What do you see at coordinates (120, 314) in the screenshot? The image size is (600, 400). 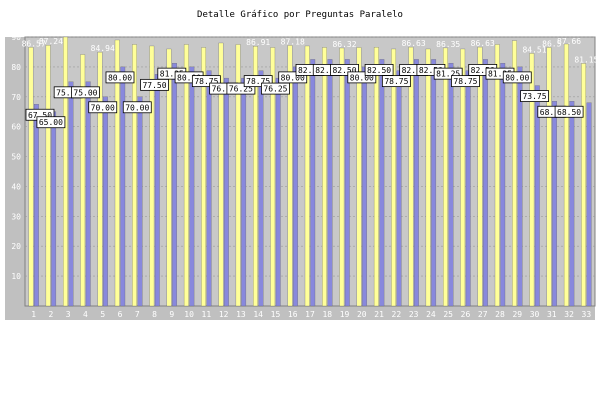 I see `x-tick-label: 6` at bounding box center [120, 314].